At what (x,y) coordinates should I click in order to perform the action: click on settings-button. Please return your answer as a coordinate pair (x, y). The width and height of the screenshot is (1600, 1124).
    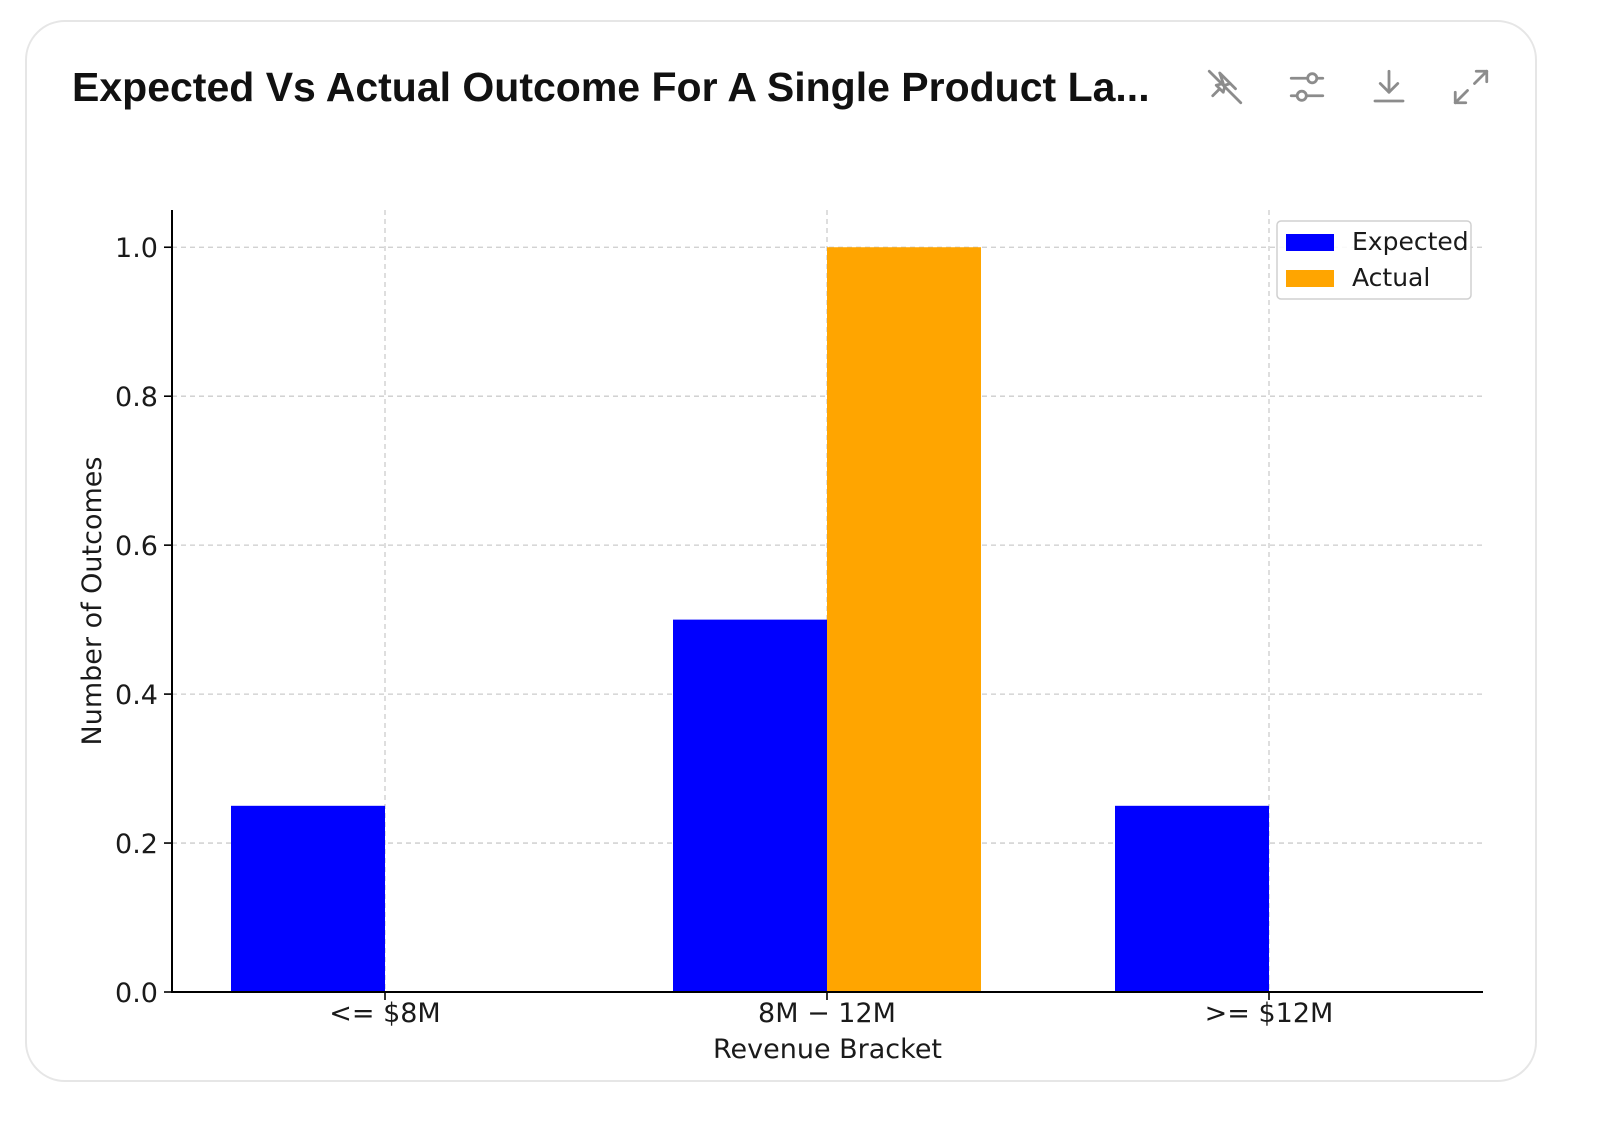
    Looking at the image, I should click on (1307, 87).